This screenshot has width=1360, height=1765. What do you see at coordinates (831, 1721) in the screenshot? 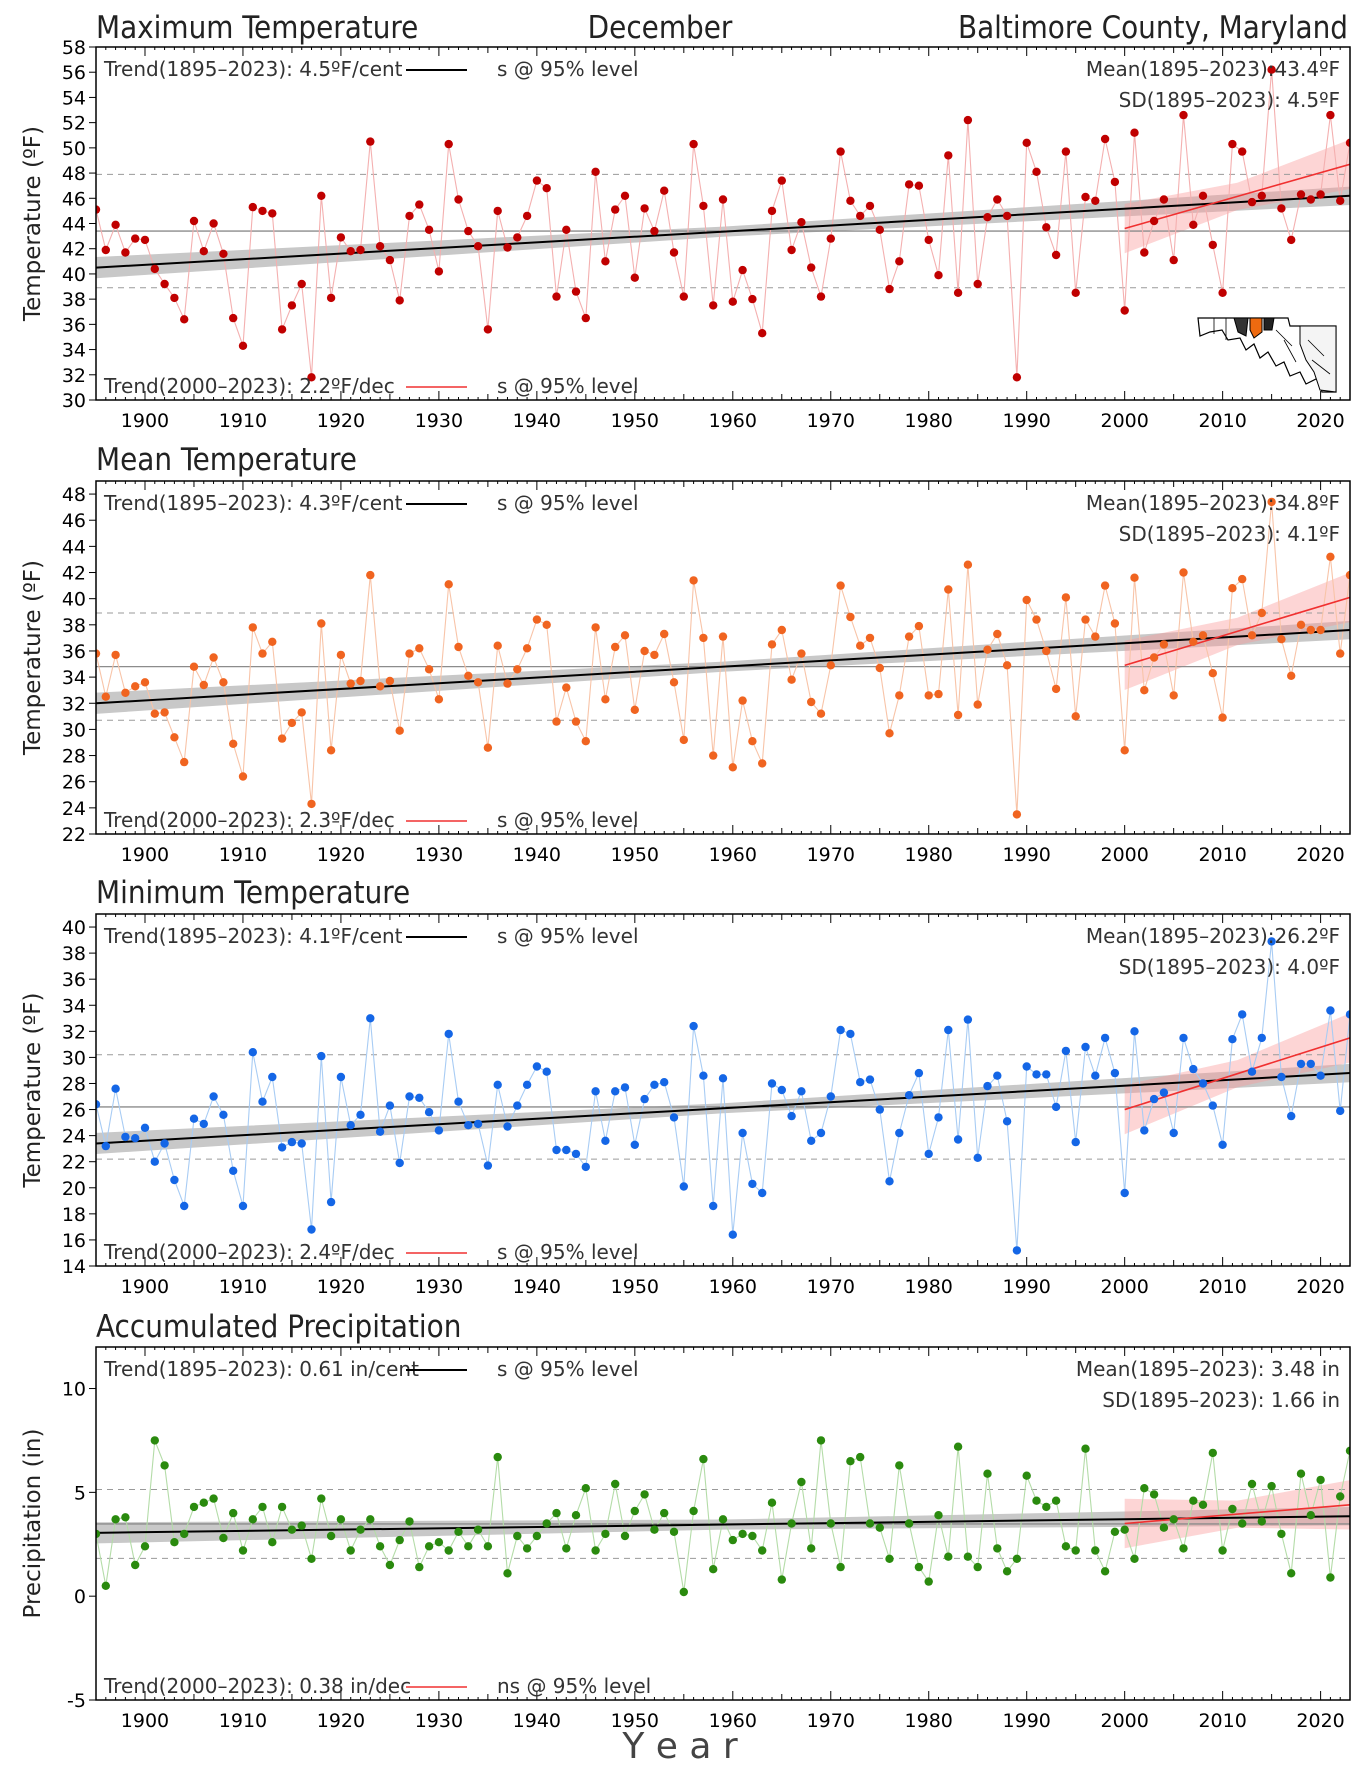
I see `x-tick-label: 1970` at bounding box center [831, 1721].